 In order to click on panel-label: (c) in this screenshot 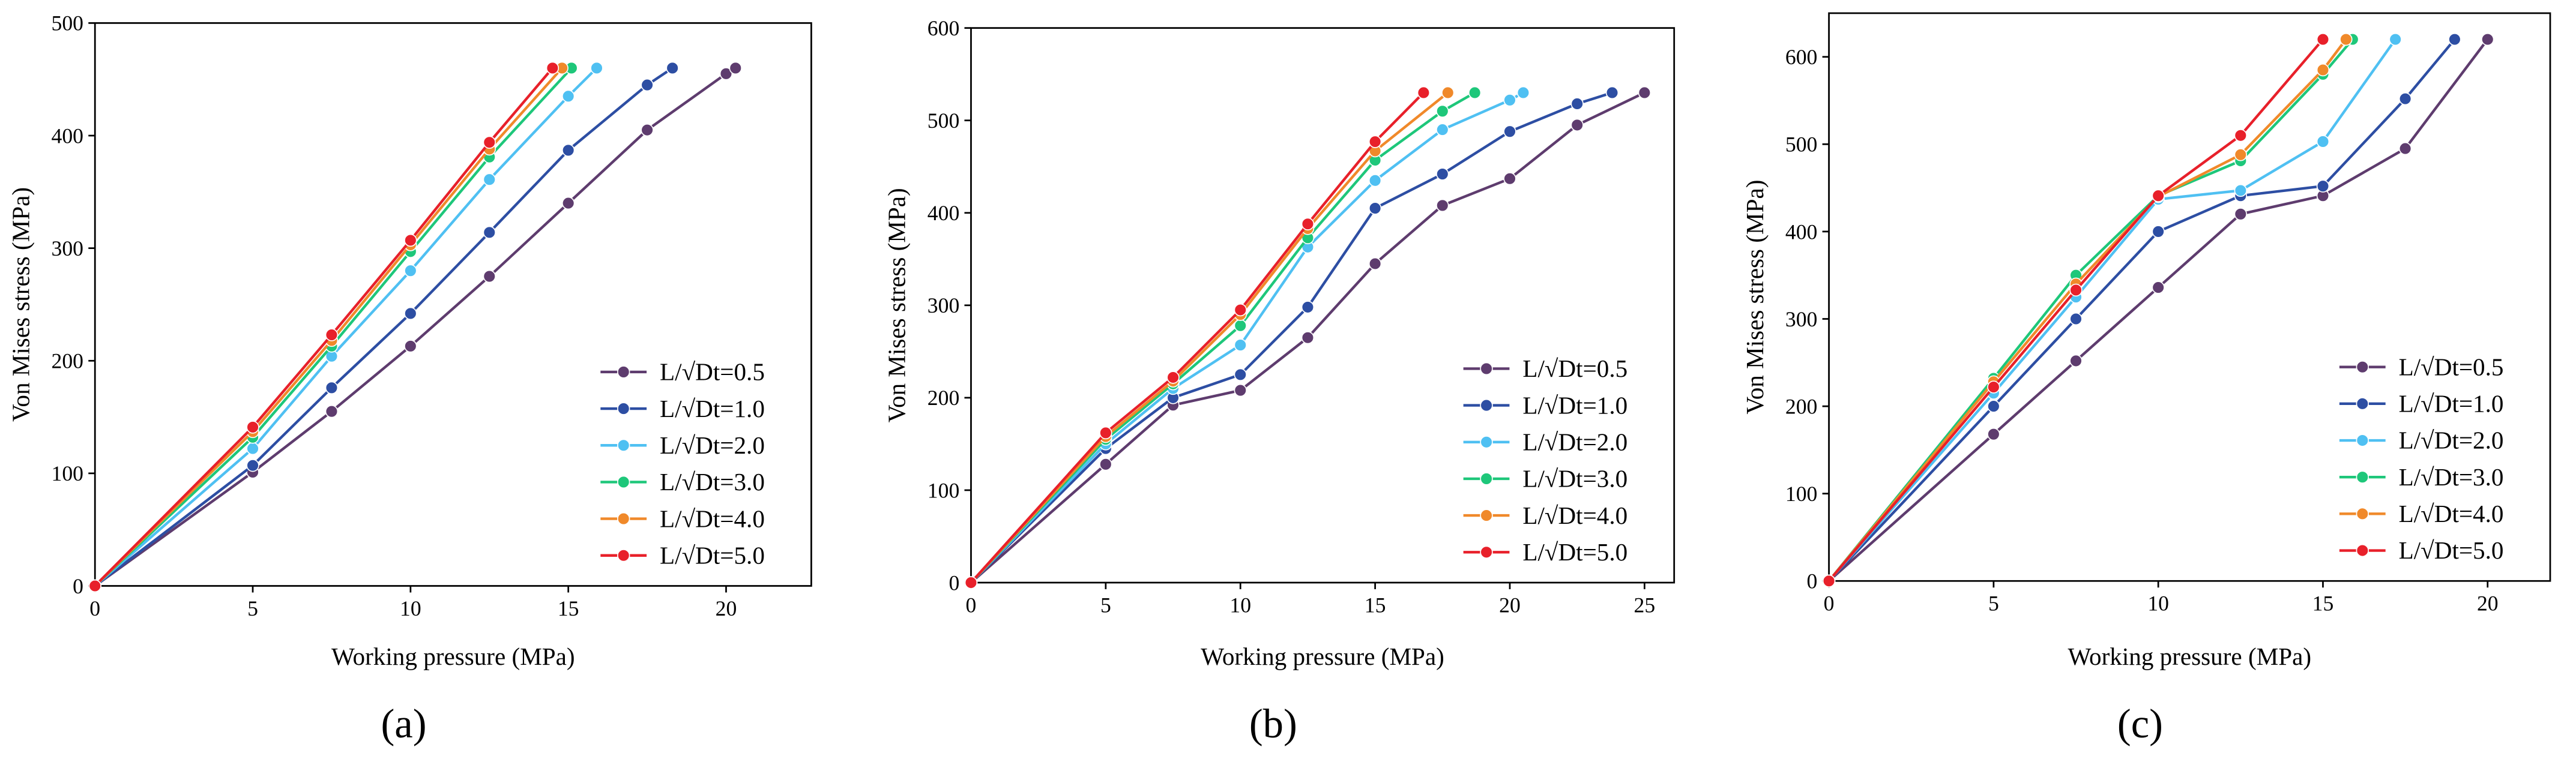, I will do `click(2140, 724)`.